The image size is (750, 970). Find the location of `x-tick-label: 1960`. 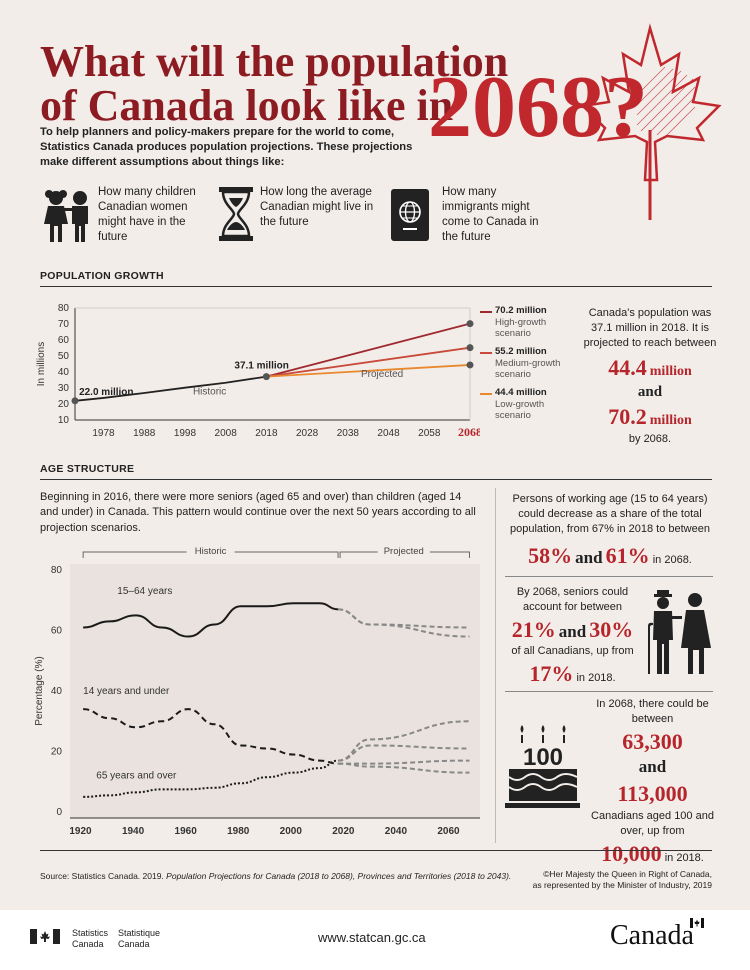

x-tick-label: 1960 is located at coordinates (186, 831).